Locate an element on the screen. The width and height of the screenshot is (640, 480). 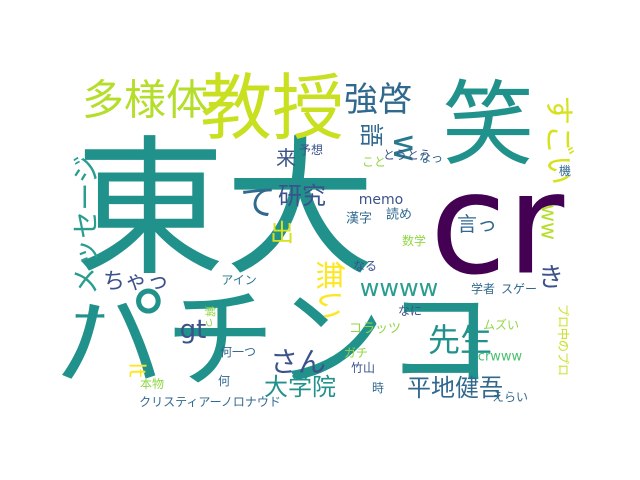
cloud-word: えらい is located at coordinates (510, 397).